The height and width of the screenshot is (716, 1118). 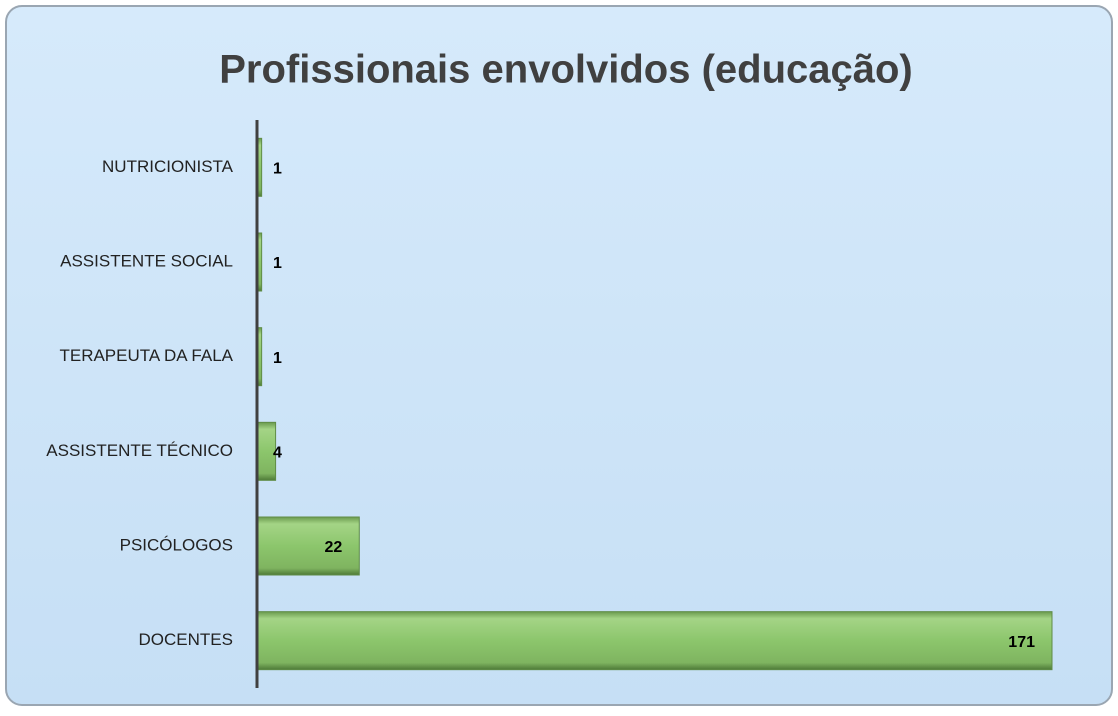 What do you see at coordinates (139, 450) in the screenshot?
I see `y-tick-label: ASSISTENTE TÉCNICO` at bounding box center [139, 450].